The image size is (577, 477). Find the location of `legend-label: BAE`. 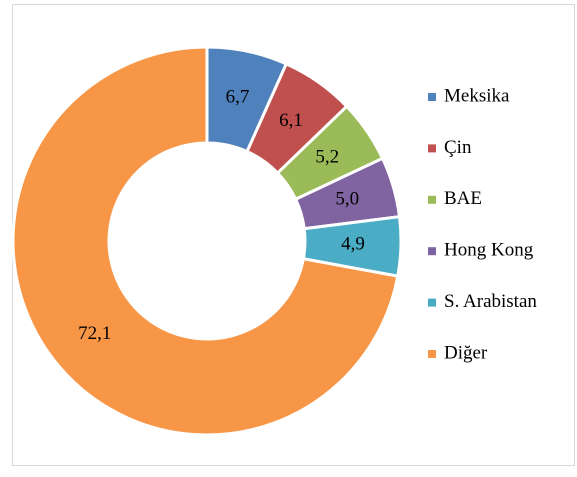

legend-label: BAE is located at coordinates (463, 198).